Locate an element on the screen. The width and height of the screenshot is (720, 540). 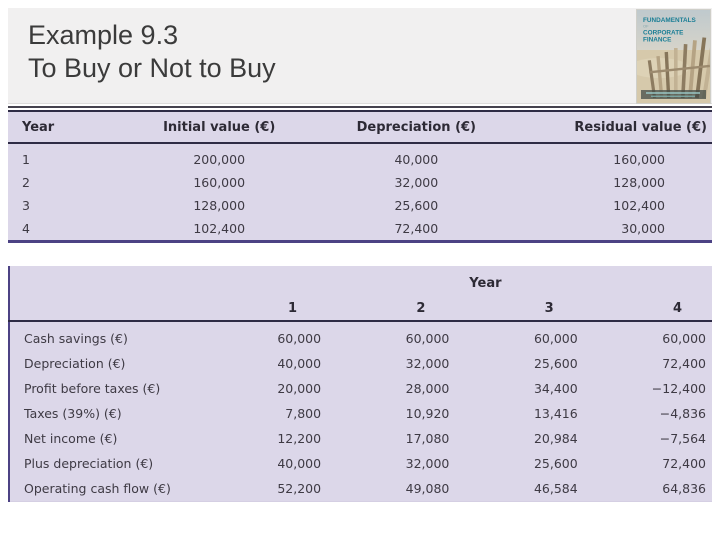
header-divider is located at coordinates (360, 107).